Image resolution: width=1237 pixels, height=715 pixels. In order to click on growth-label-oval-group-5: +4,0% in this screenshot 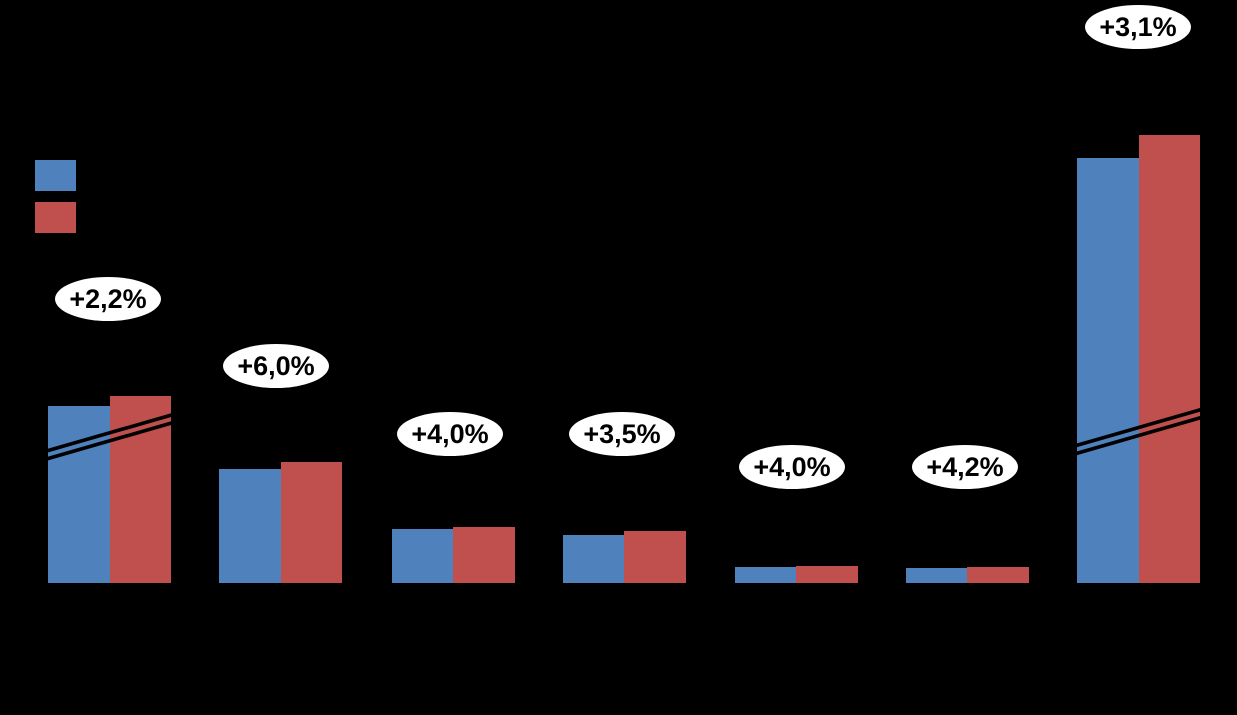, I will do `click(792, 467)`.